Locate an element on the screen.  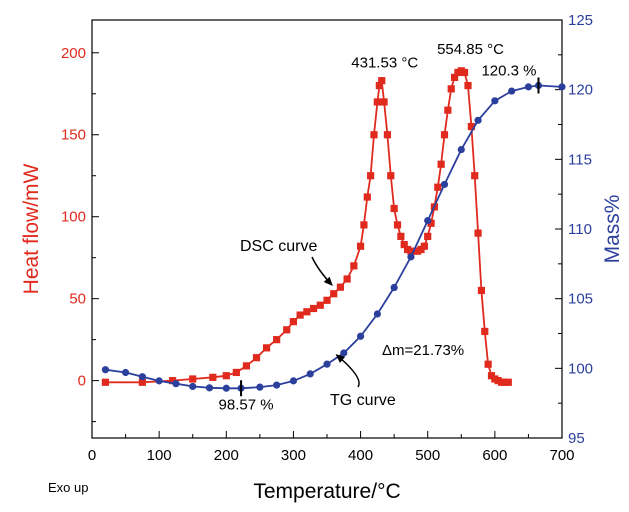
left-tick-label-50: 50 is located at coordinates (77, 299).